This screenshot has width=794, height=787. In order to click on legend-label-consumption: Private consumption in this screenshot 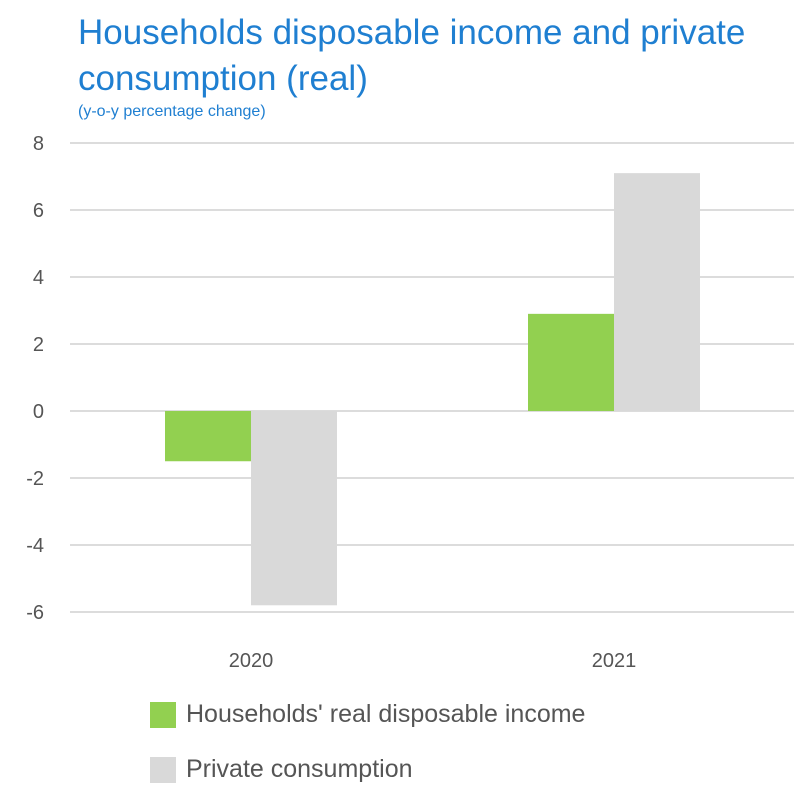, I will do `click(299, 769)`.